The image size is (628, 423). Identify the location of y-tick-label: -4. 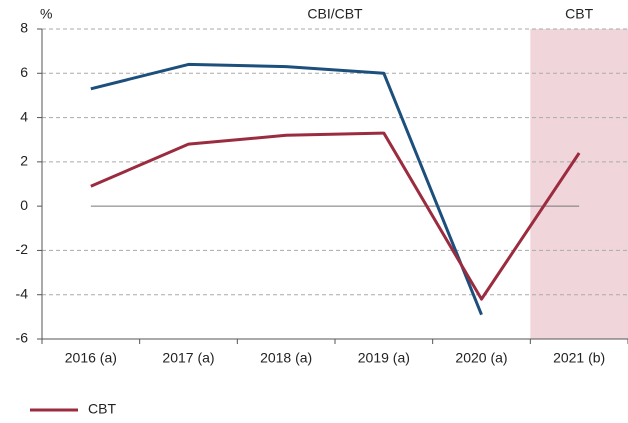
(22, 293).